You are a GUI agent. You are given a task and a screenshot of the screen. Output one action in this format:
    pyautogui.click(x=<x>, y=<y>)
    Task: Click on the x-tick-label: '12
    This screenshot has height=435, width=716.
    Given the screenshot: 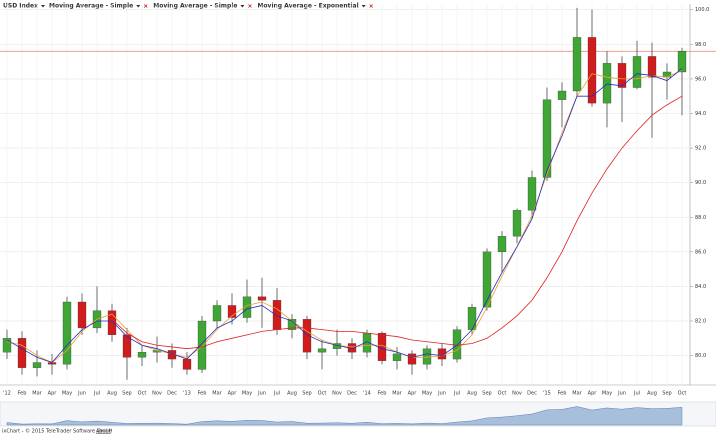 What is the action you would take?
    pyautogui.click(x=7, y=394)
    